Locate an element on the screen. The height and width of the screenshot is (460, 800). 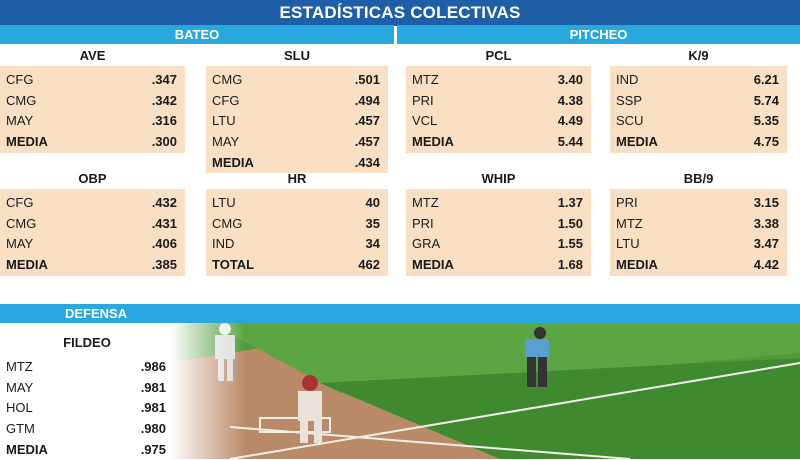
table-row: SSP 5.74 is located at coordinates (698, 101).